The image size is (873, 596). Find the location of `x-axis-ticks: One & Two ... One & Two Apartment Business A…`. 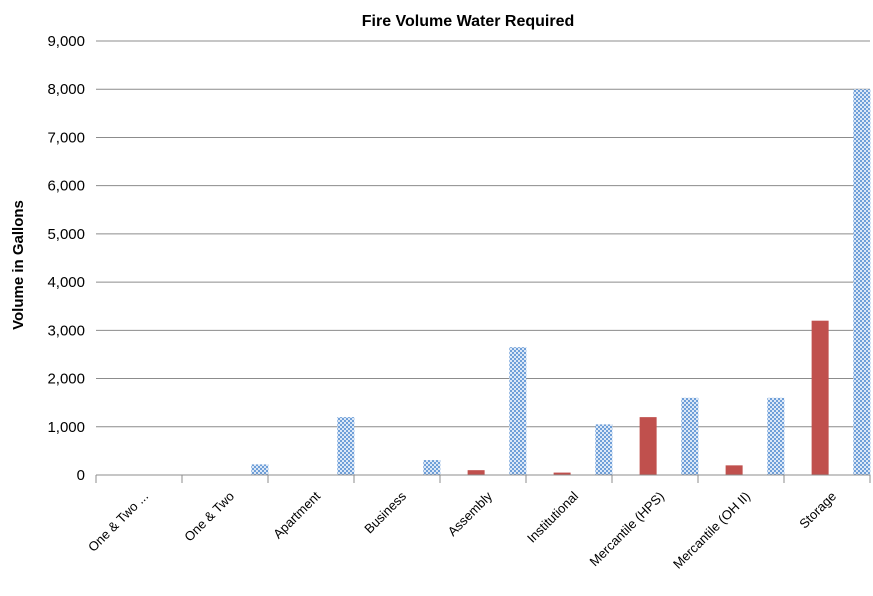

x-axis-ticks: One & Two ... One & Two Apartment Business A… is located at coordinates (462, 529).